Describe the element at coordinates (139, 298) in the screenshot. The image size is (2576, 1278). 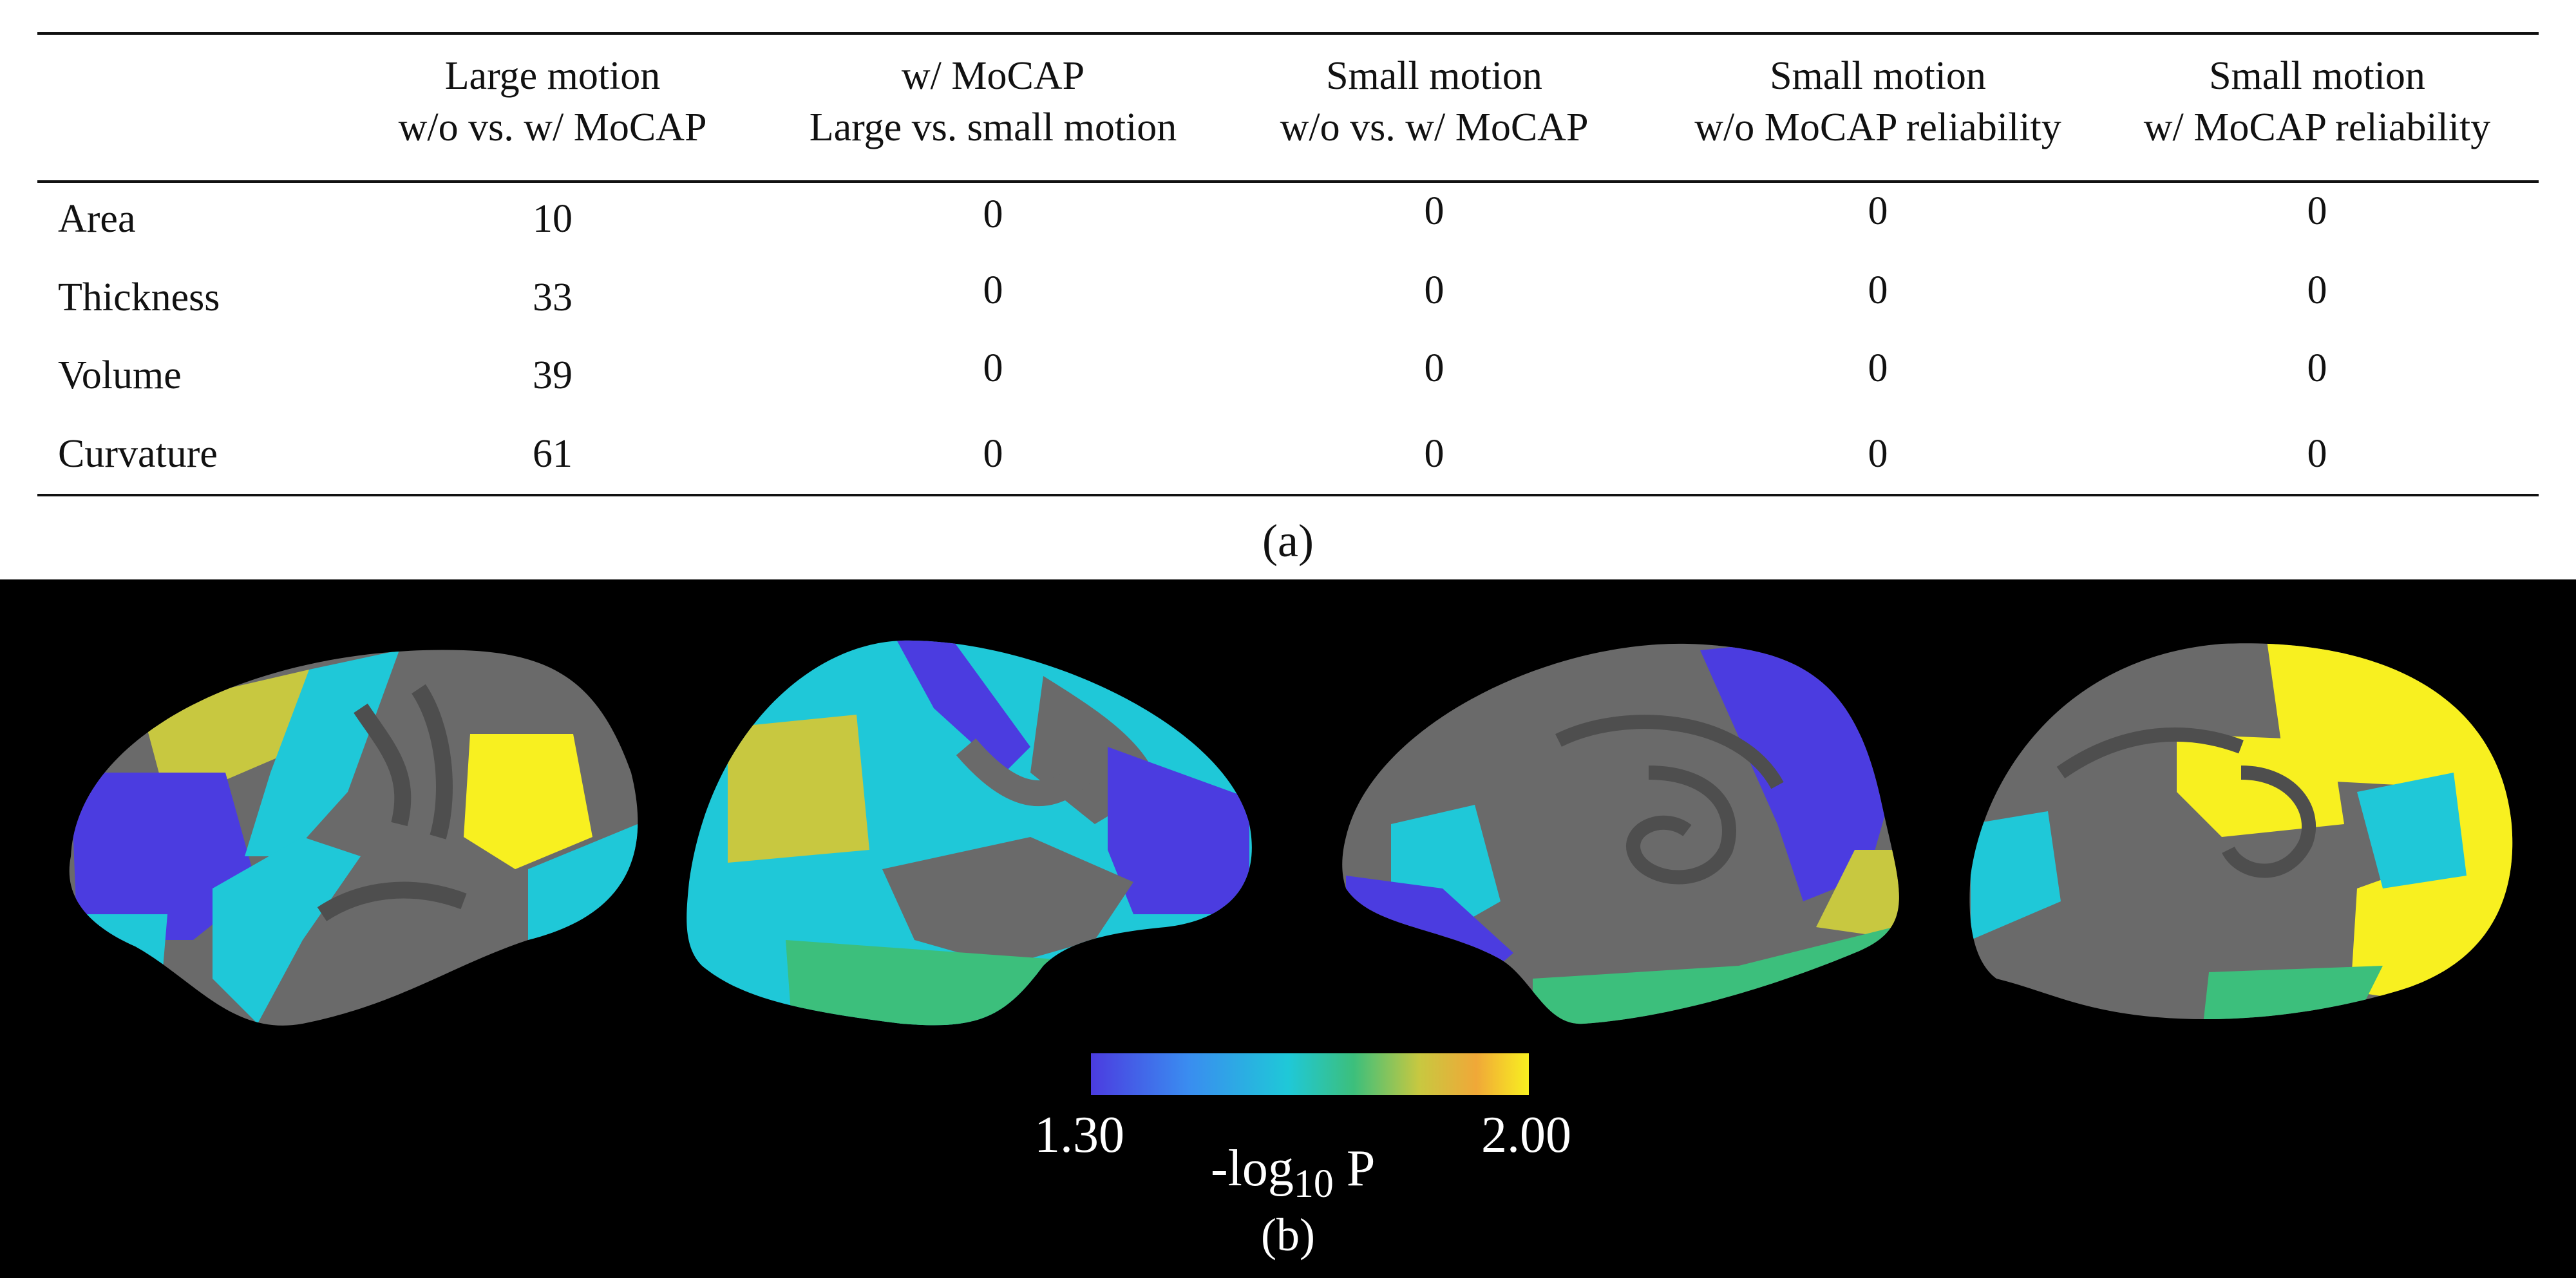
I see `row-label-thickness: Thickness` at that location.